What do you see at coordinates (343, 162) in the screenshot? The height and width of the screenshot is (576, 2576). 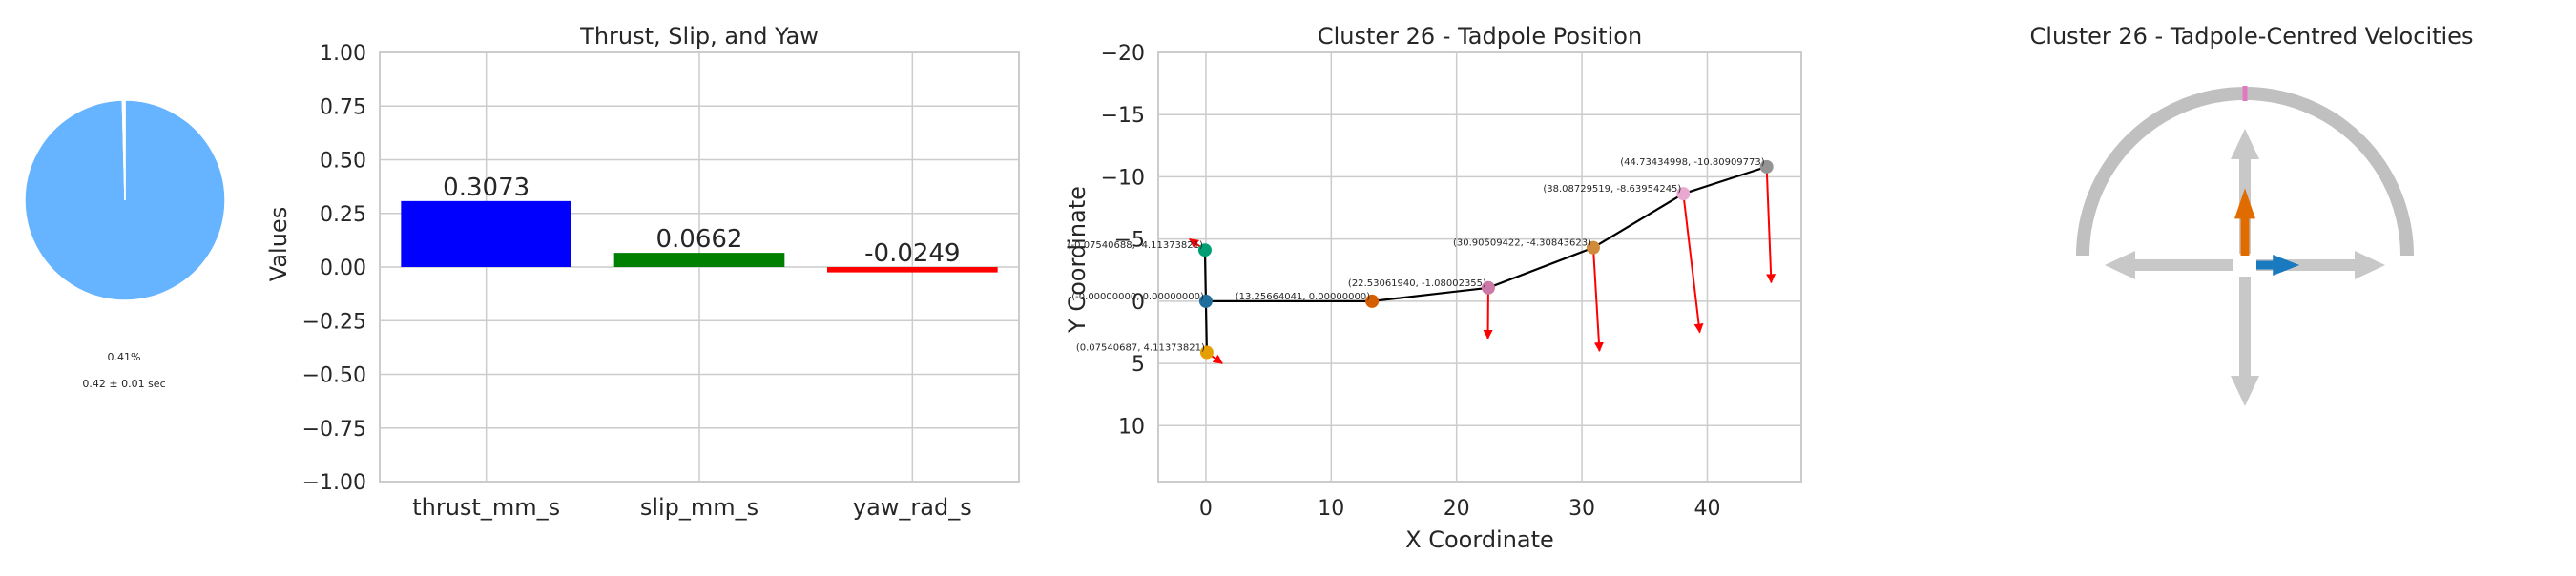 I see `bar-y-tick-label: 0.50` at bounding box center [343, 162].